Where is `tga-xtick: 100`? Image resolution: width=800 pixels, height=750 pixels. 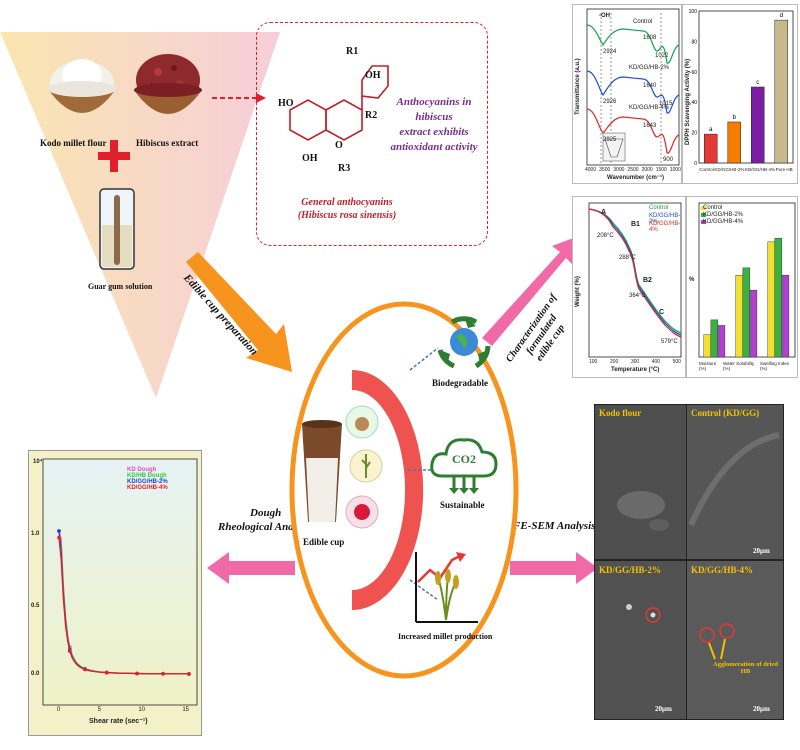
tga-xtick: 100 is located at coordinates (593, 362).